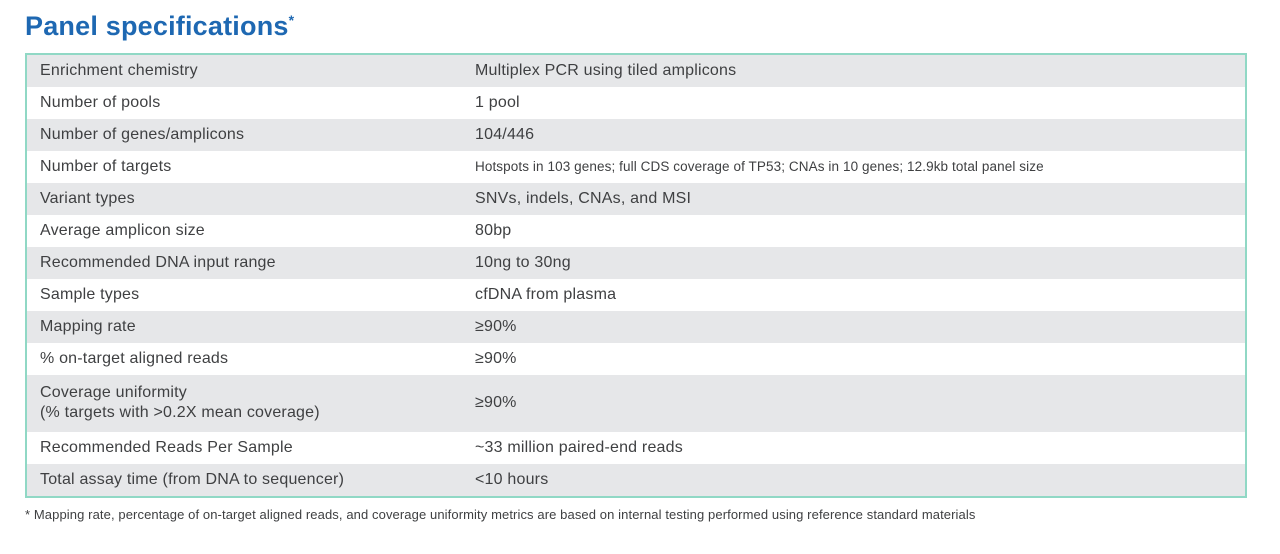 The height and width of the screenshot is (554, 1280). What do you see at coordinates (90, 294) in the screenshot?
I see `spec-label: Sample types` at bounding box center [90, 294].